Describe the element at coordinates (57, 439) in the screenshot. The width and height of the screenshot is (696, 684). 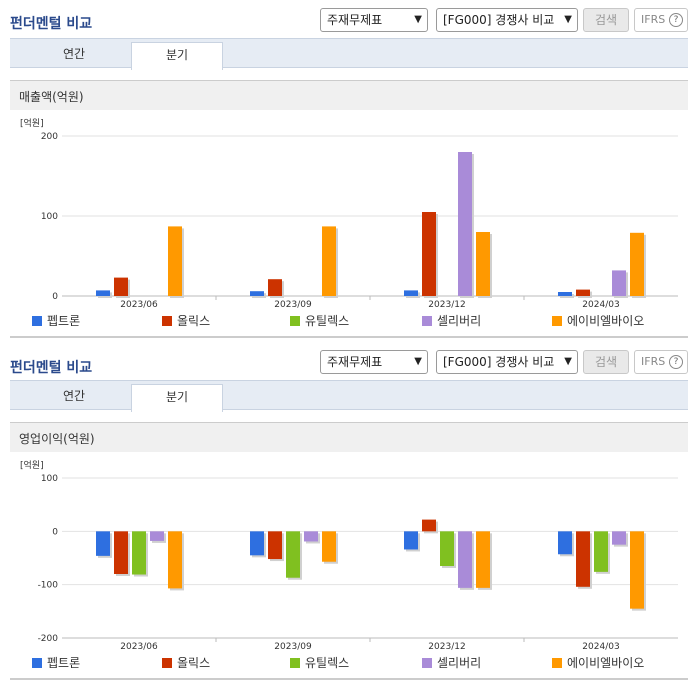
I see `chart-title: 영업이익(억원)` at that location.